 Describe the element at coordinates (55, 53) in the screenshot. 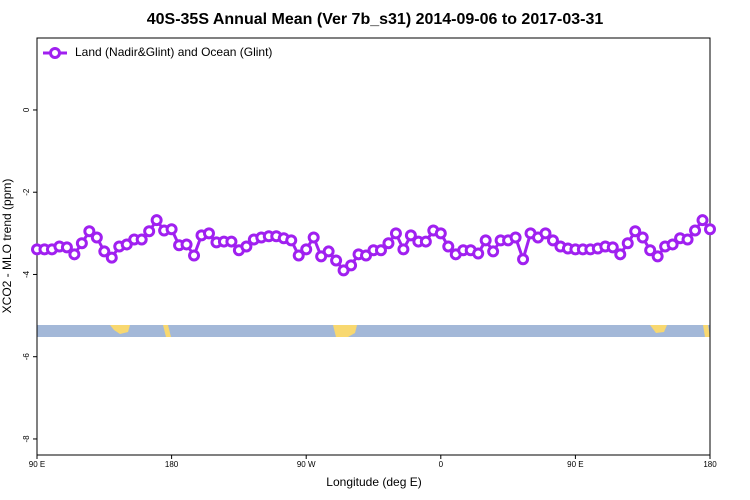

I see `legend-marker` at that location.